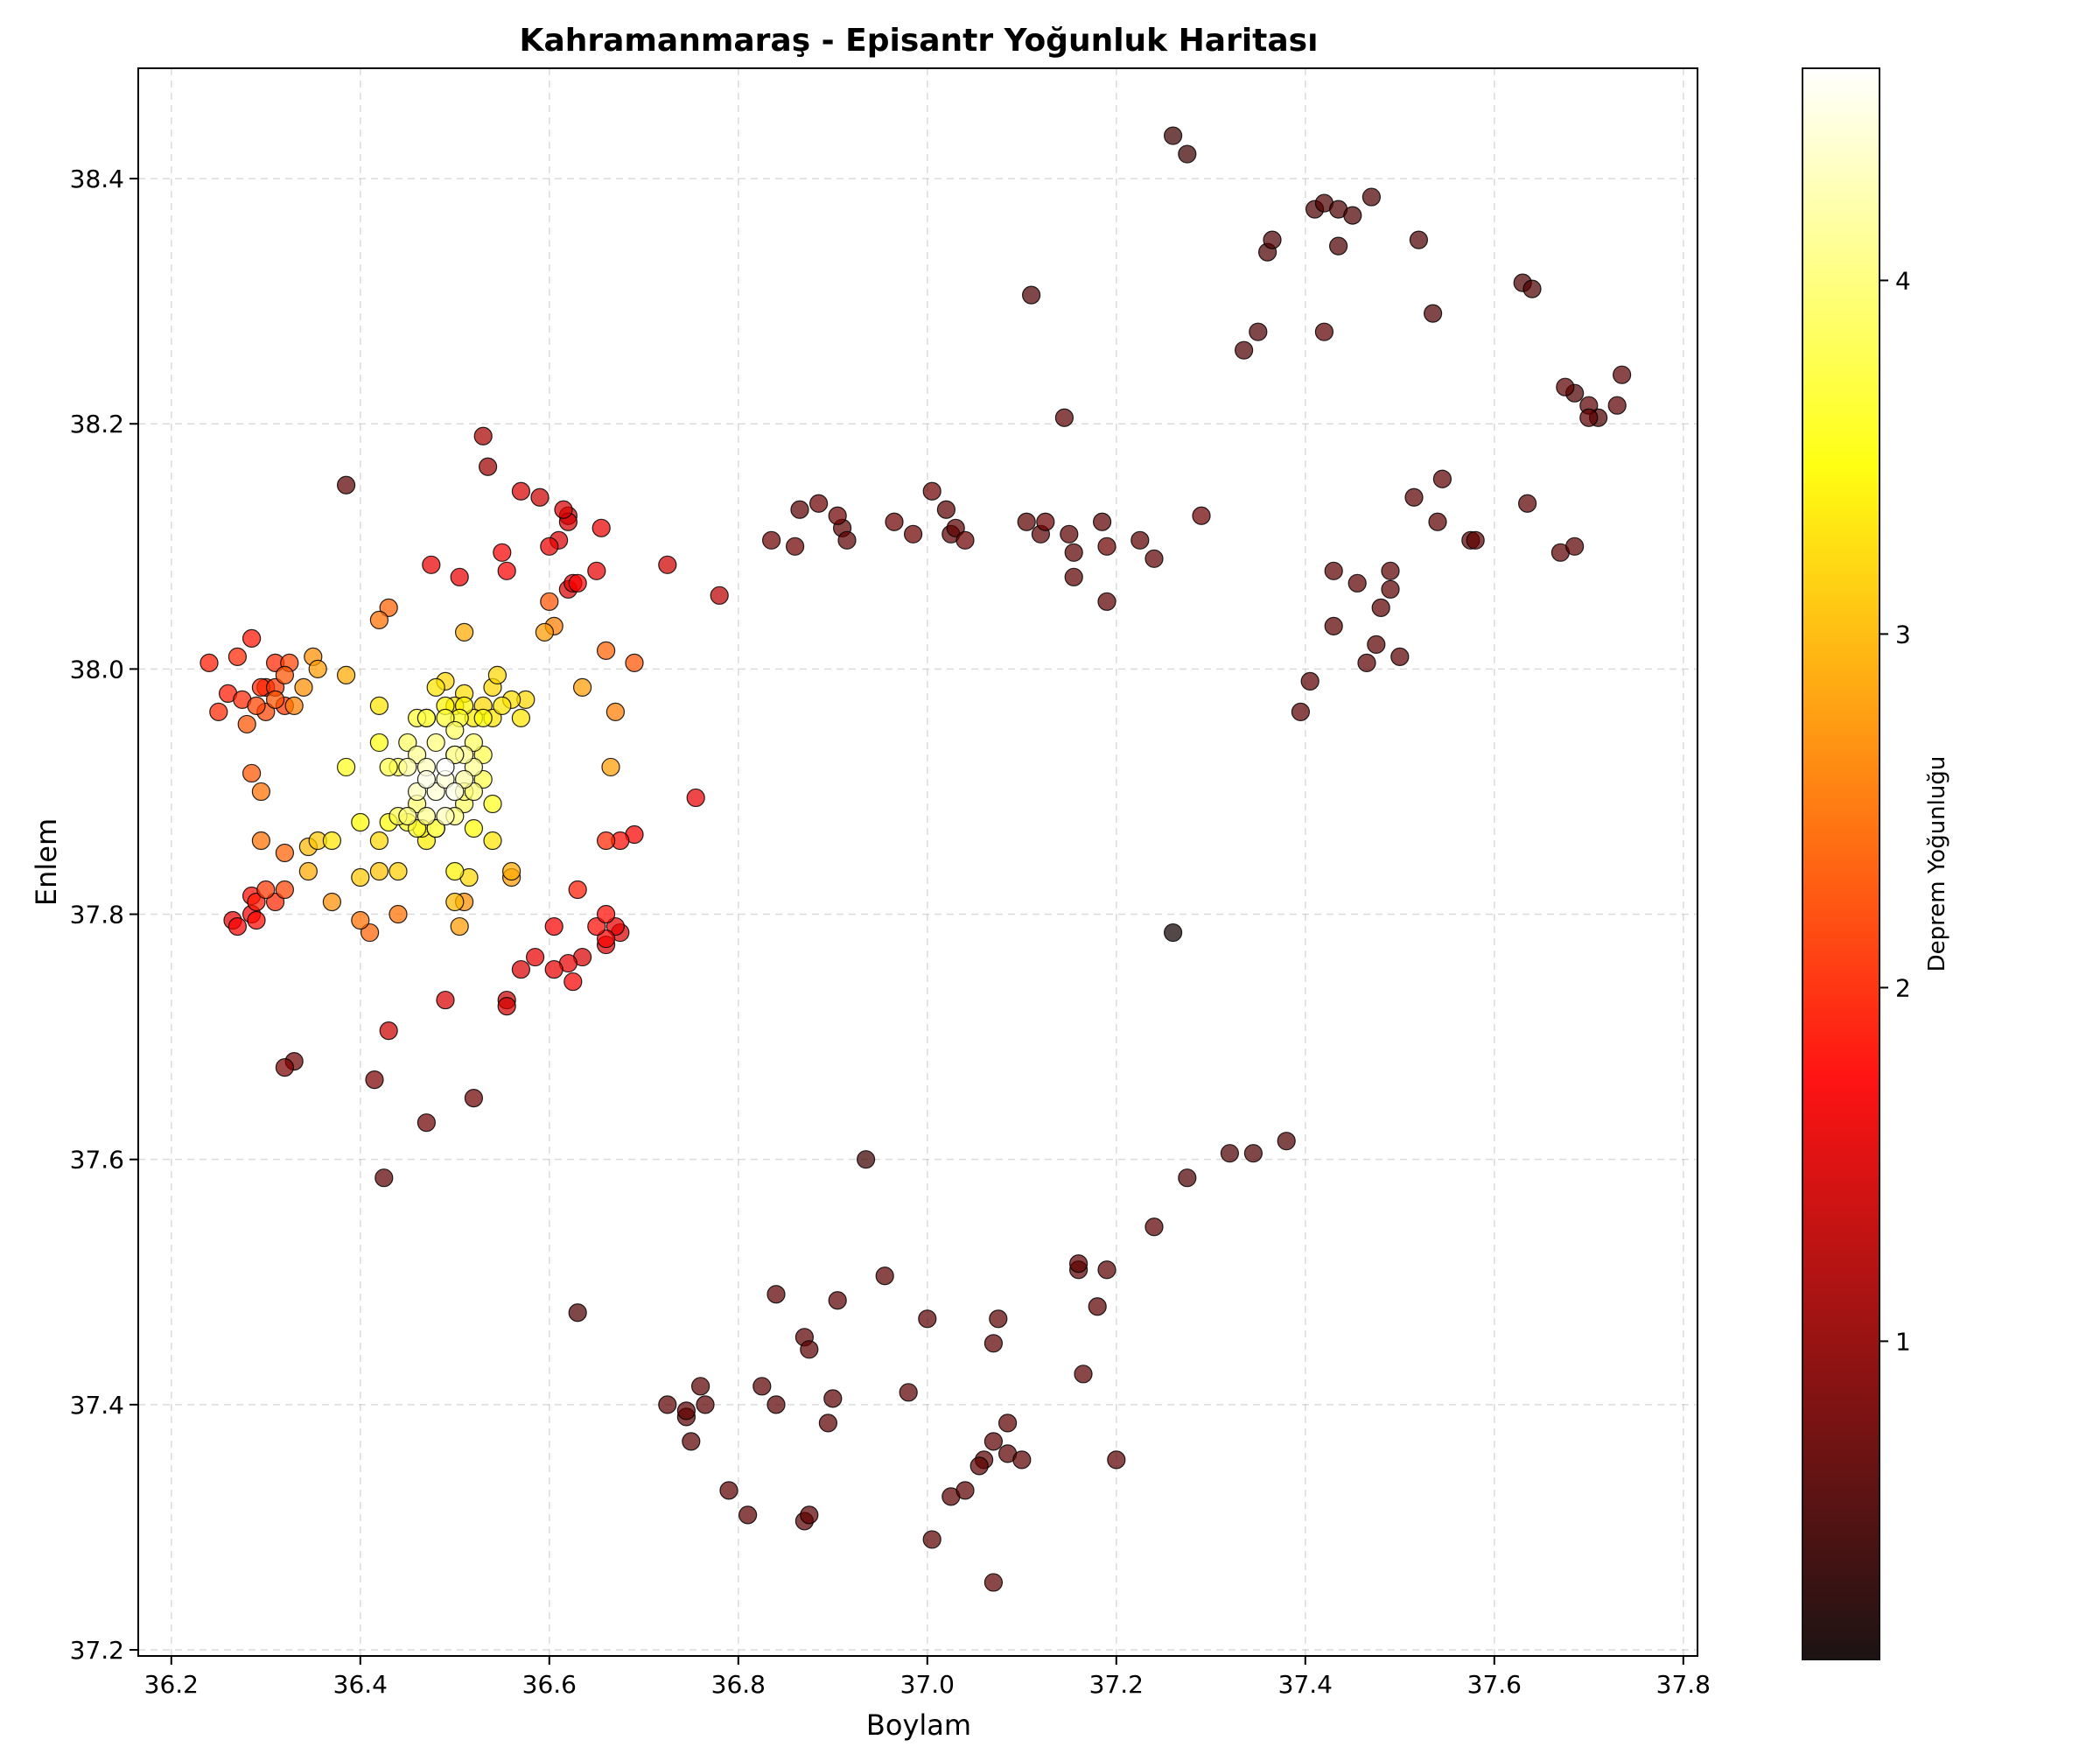  I want to click on x-tick-label: 37.2, so click(1116, 1684).